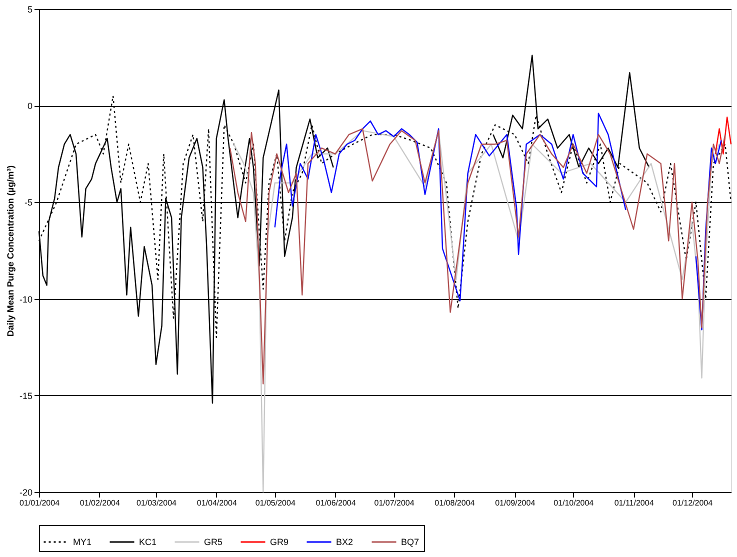  What do you see at coordinates (10, 251) in the screenshot?
I see `y-axis-title: Daily Mean Purge Concentration (µg/m³)` at bounding box center [10, 251].